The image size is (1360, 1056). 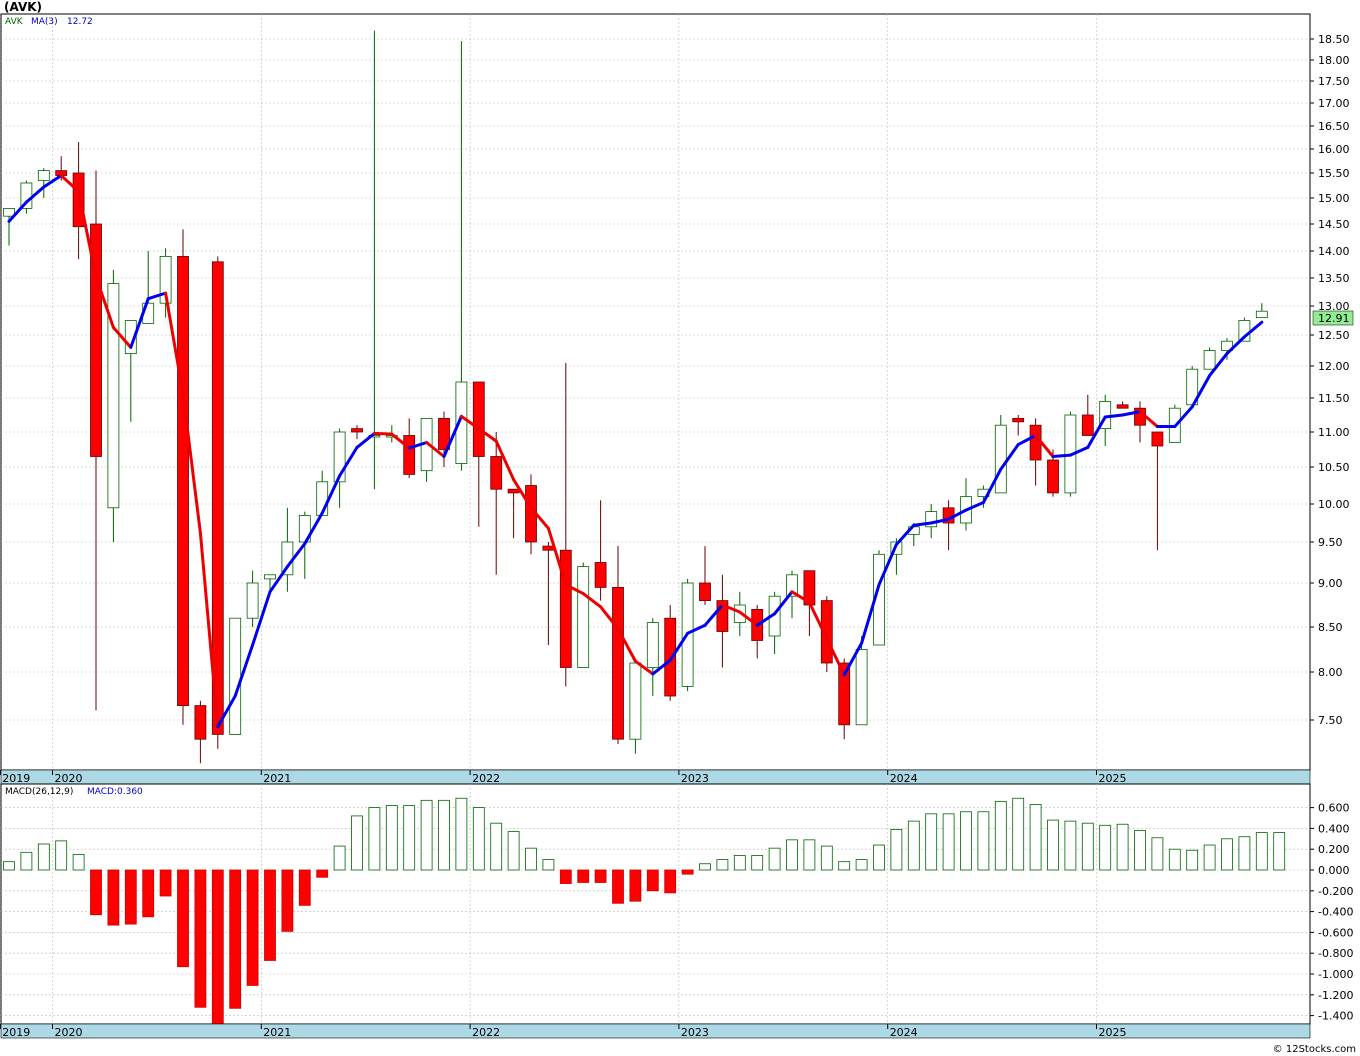 What do you see at coordinates (486, 1032) in the screenshot?
I see `date-tick-label: 2022` at bounding box center [486, 1032].